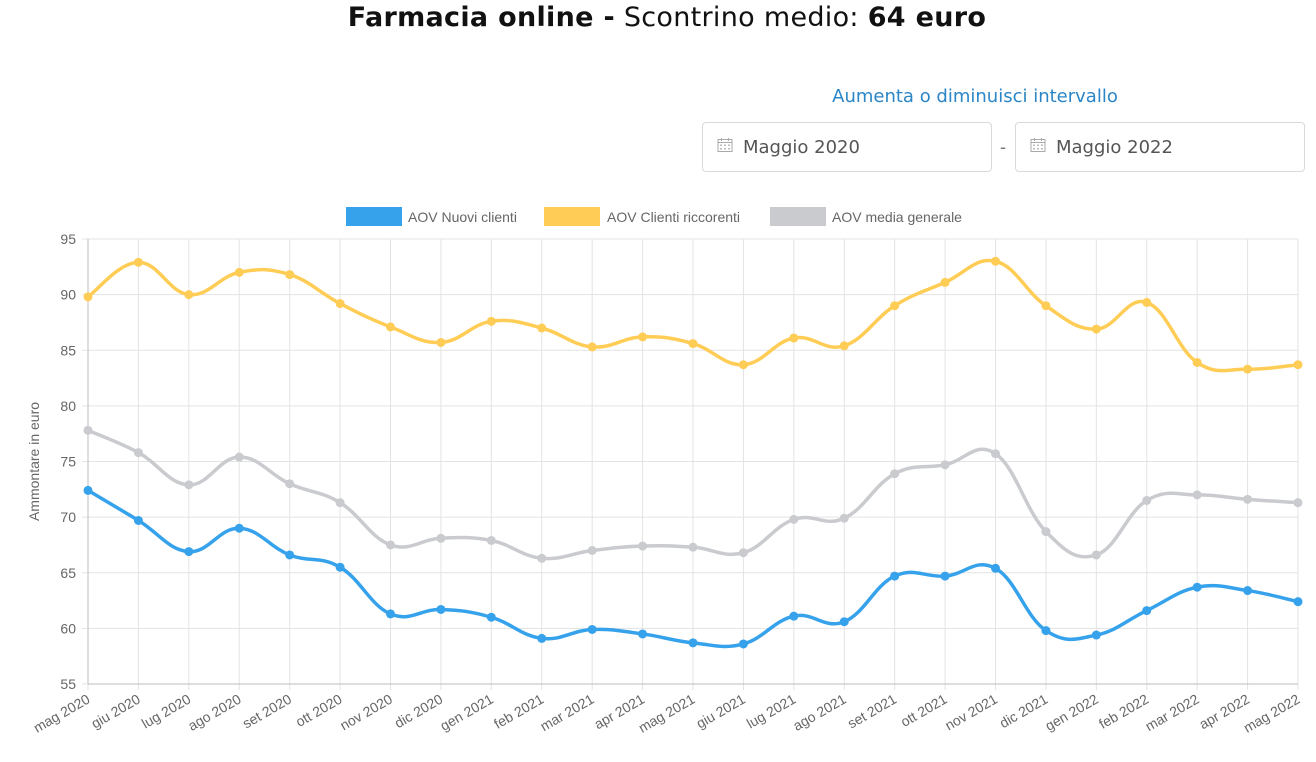 The image size is (1316, 762). Describe the element at coordinates (897, 217) in the screenshot. I see `legend-label: AOV media generale` at that location.